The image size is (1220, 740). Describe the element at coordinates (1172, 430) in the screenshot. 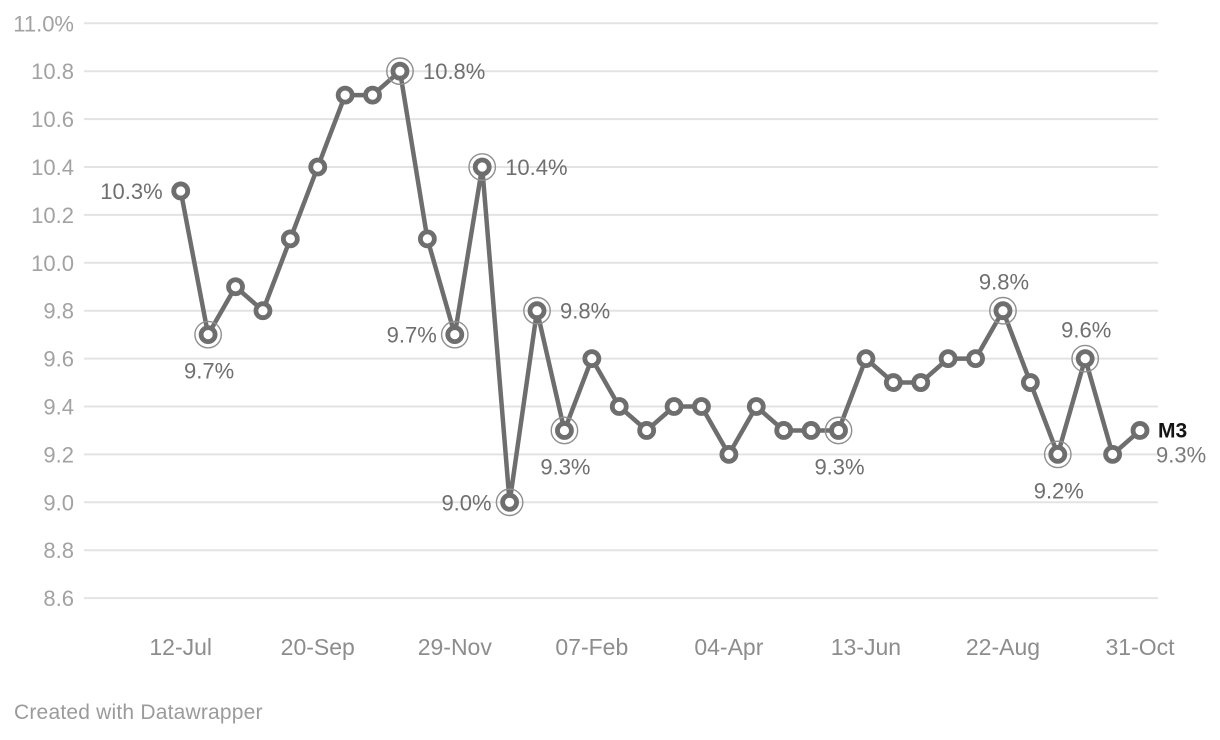

I see `series-end-label: M3` at that location.